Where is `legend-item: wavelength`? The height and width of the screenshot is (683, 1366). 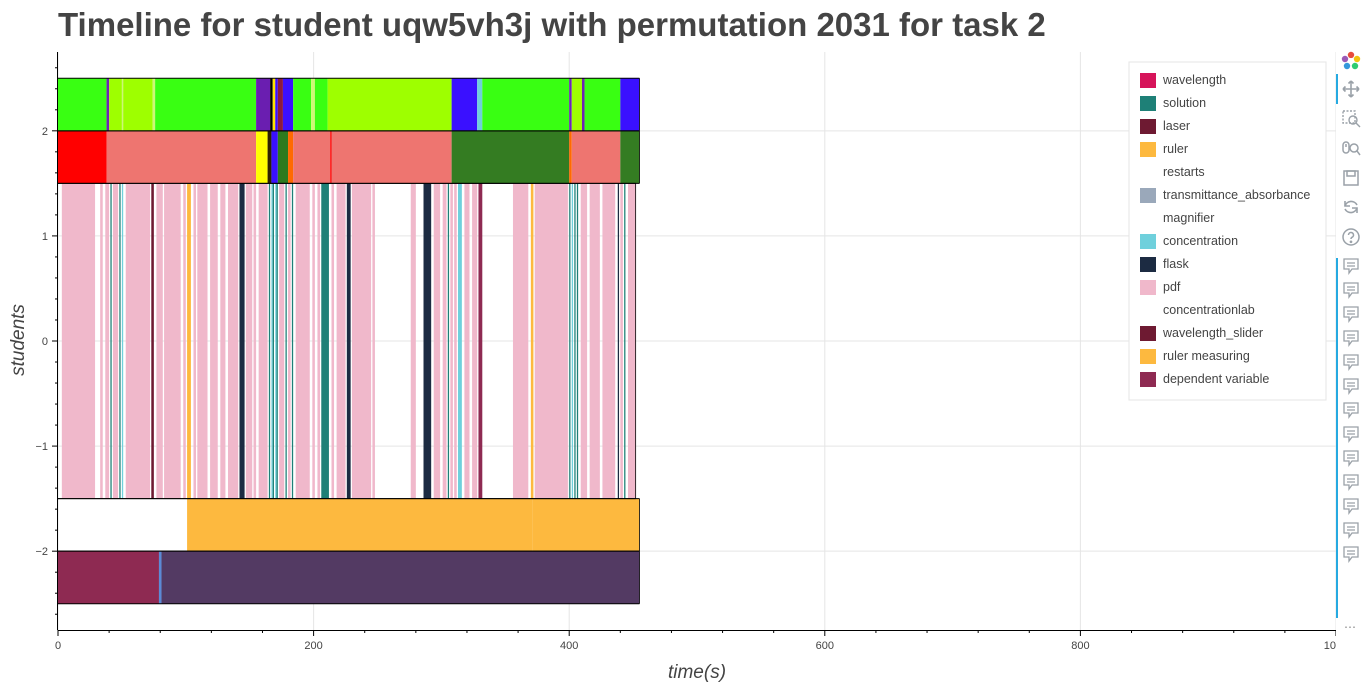
legend-item: wavelength is located at coordinates (1183, 80).